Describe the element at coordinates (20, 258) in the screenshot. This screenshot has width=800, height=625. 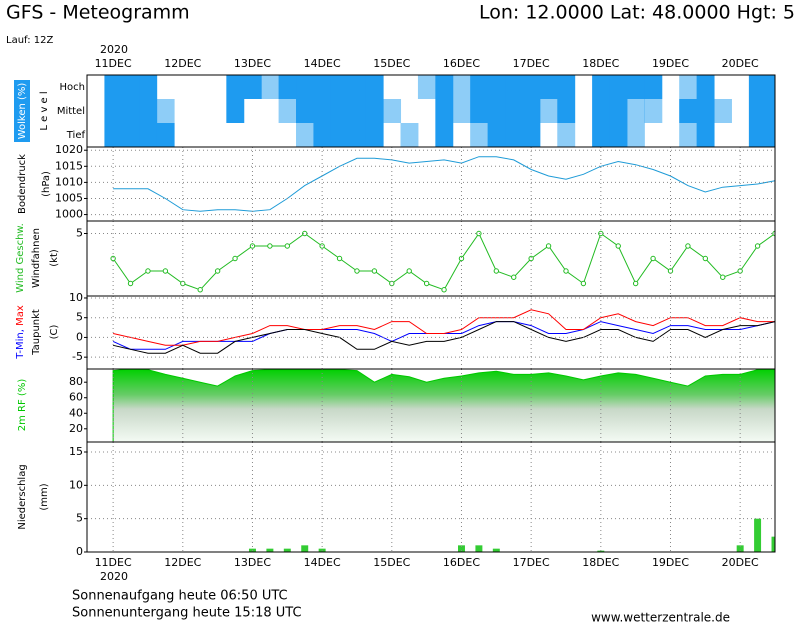
I see `legend-entry: Wind Geschw.` at that location.